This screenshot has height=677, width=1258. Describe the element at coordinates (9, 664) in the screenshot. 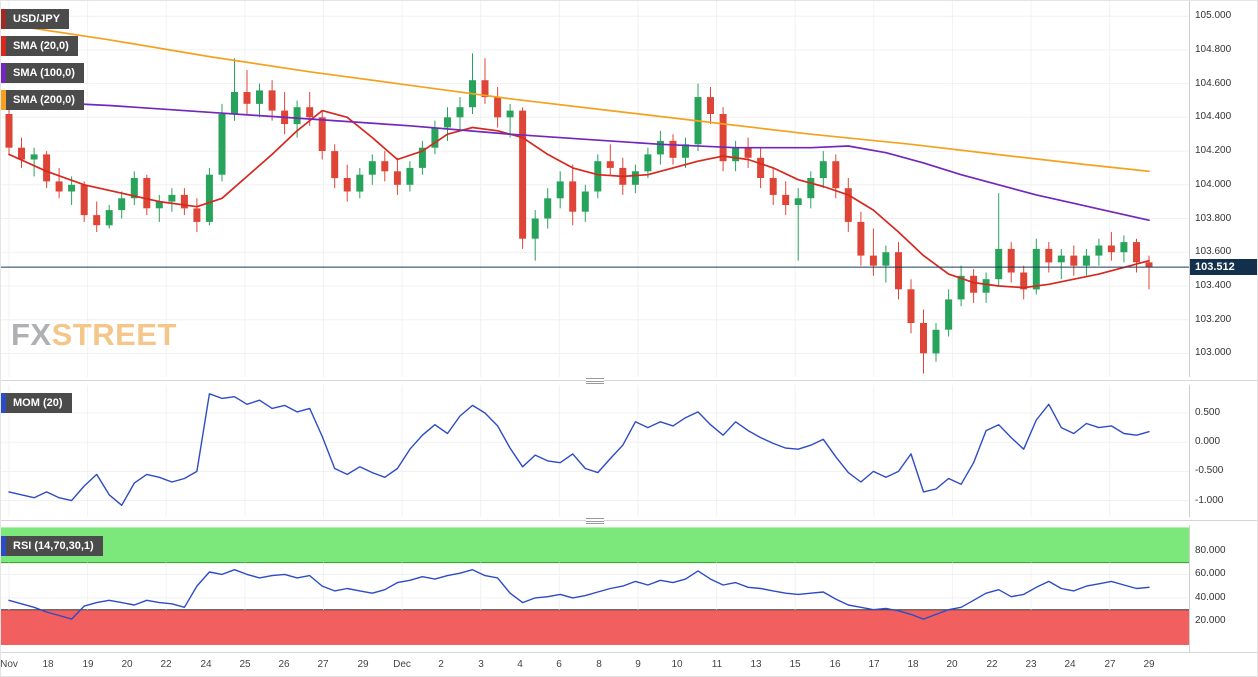

I see `time-axis-label: Nov` at that location.